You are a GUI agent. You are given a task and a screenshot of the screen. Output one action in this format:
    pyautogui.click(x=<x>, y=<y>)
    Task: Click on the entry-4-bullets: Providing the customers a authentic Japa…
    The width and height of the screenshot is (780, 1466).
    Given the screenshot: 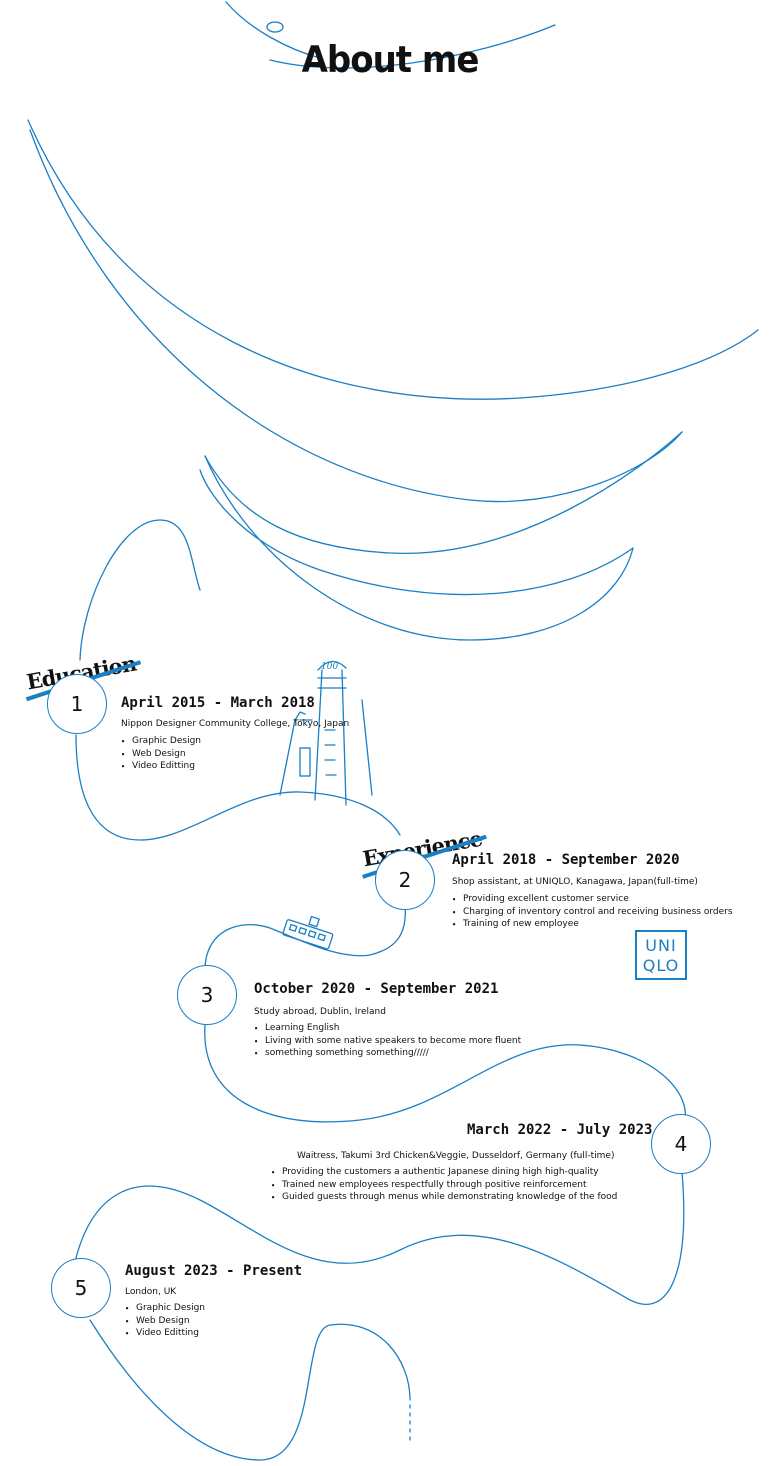 What is the action you would take?
    pyautogui.click(x=444, y=1185)
    